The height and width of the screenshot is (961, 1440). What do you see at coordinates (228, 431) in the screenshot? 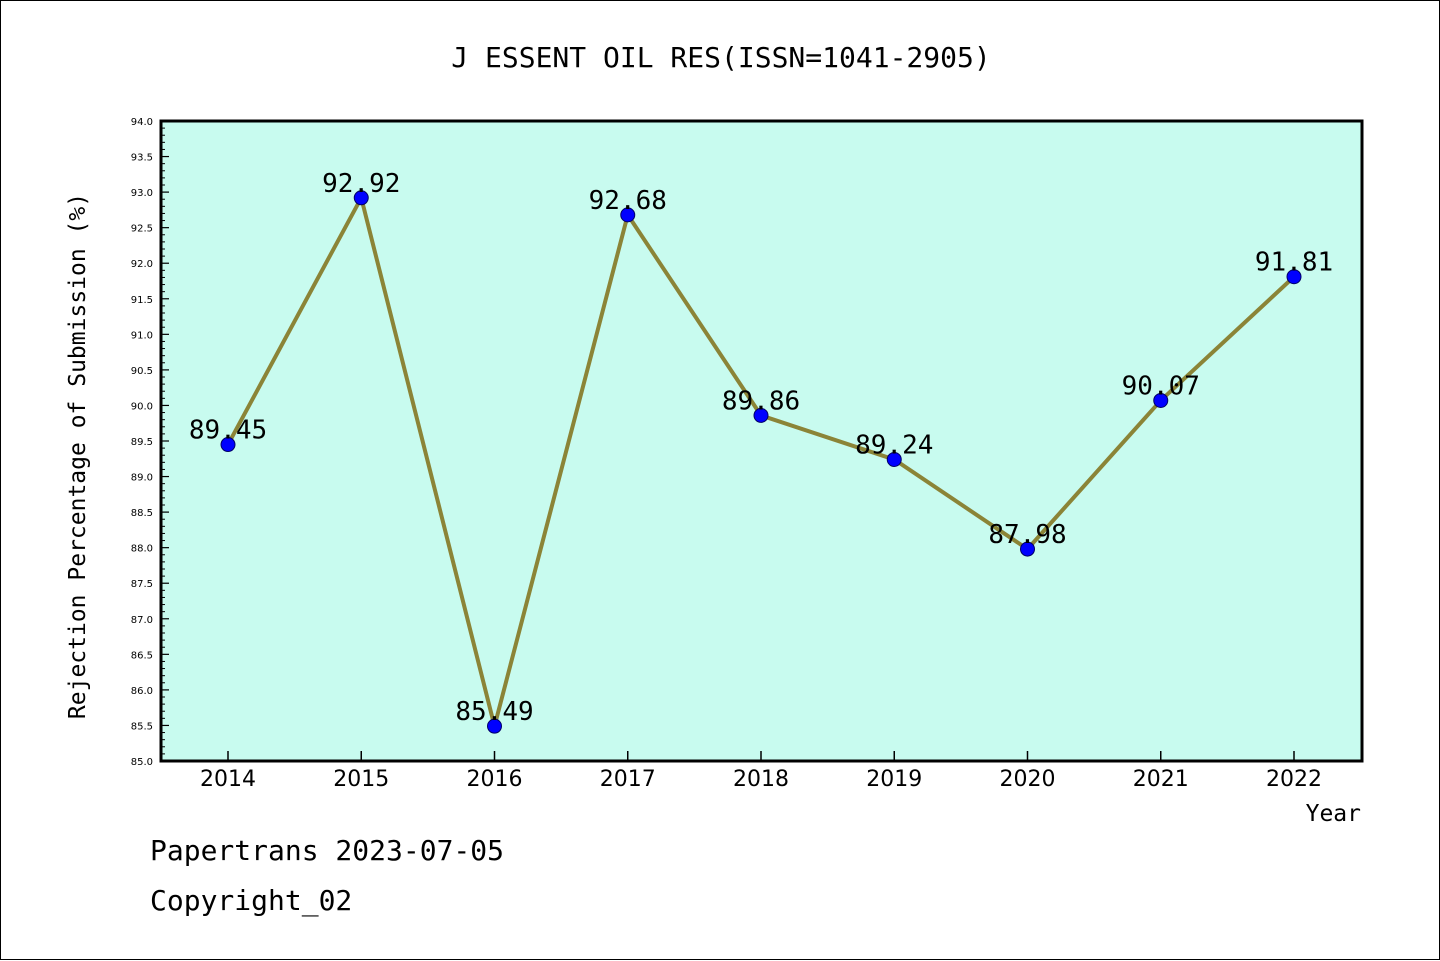
I see `data-label: 89.45` at bounding box center [228, 431].